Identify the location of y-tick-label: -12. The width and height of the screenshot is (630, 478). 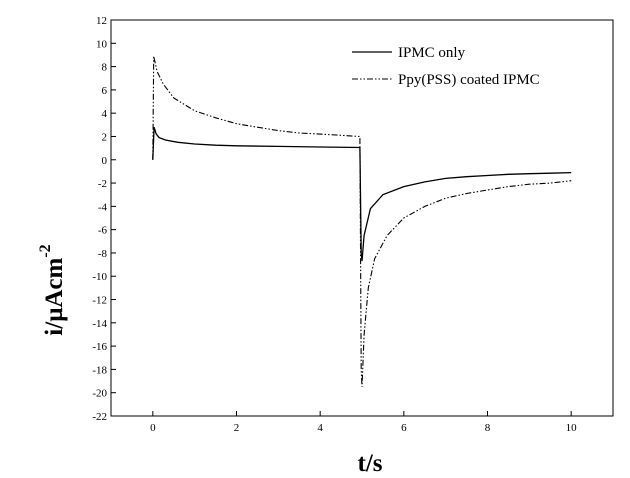
(99, 301).